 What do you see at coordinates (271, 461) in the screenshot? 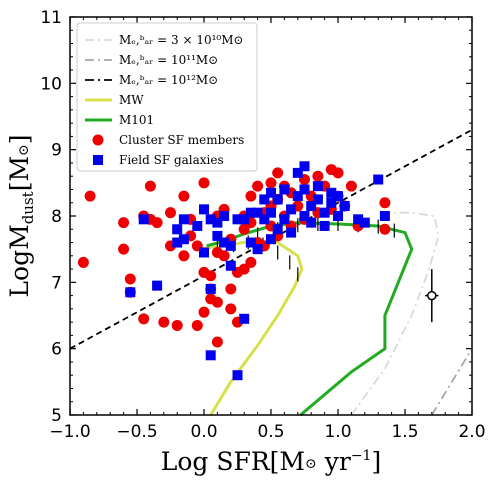
I see `x-axis-label: Log SFR[M⊙ yr−1]` at bounding box center [271, 461].